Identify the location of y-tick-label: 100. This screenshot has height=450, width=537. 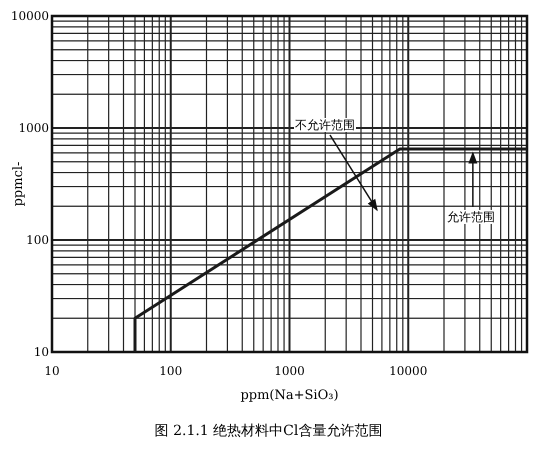
(37, 240).